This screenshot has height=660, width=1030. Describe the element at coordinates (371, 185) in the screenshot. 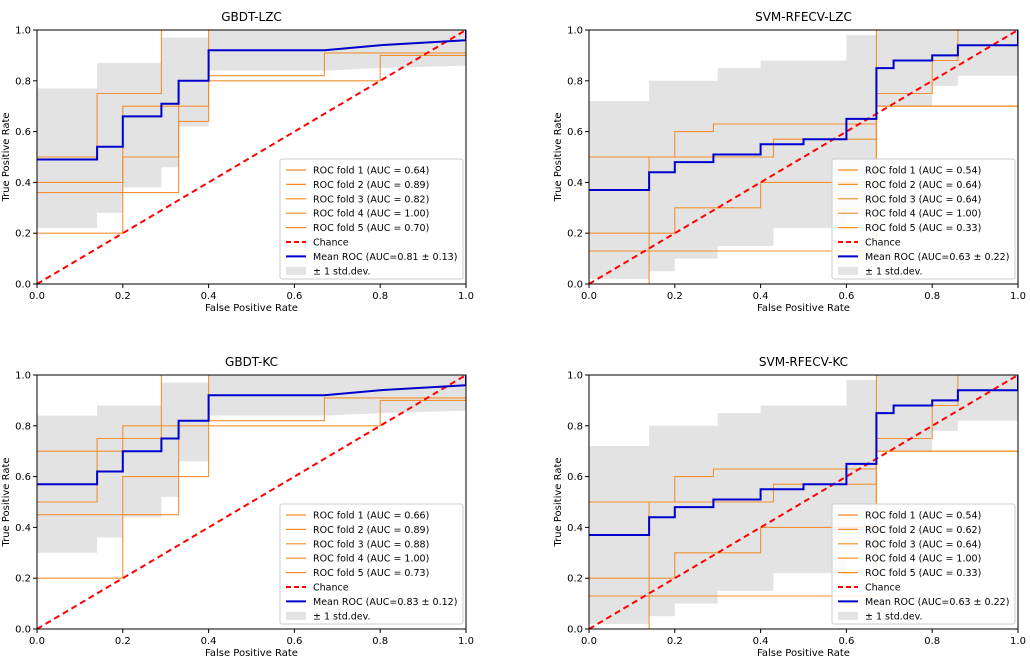

I see `legend-fold-2-label: ROC fold 2 (AUC = 0.89)` at that location.